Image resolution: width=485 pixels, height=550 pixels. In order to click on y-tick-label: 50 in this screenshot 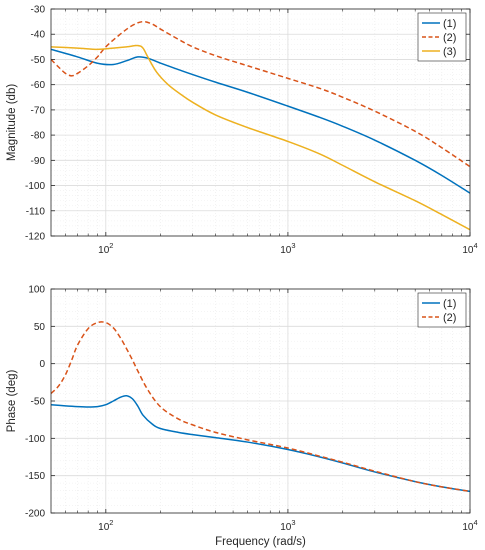, I will do `click(40, 327)`.